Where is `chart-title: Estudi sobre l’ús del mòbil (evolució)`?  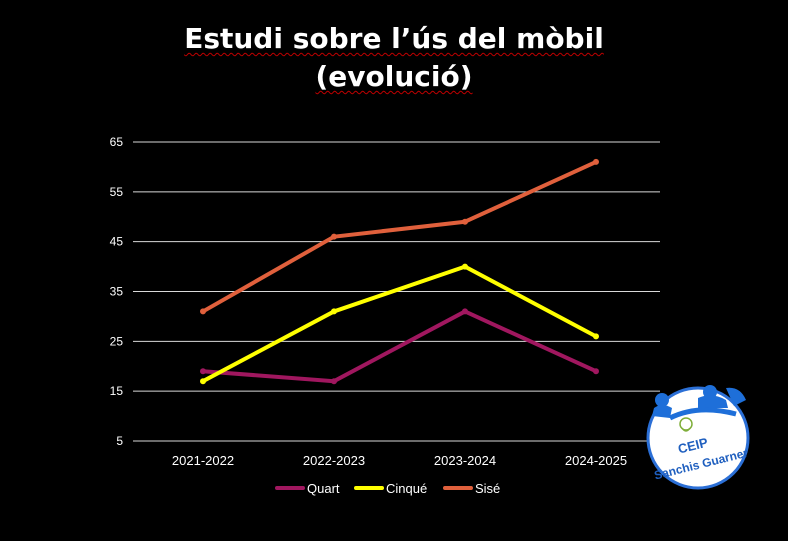 chart-title: Estudi sobre l’ús del mòbil (evolució) is located at coordinates (394, 58).